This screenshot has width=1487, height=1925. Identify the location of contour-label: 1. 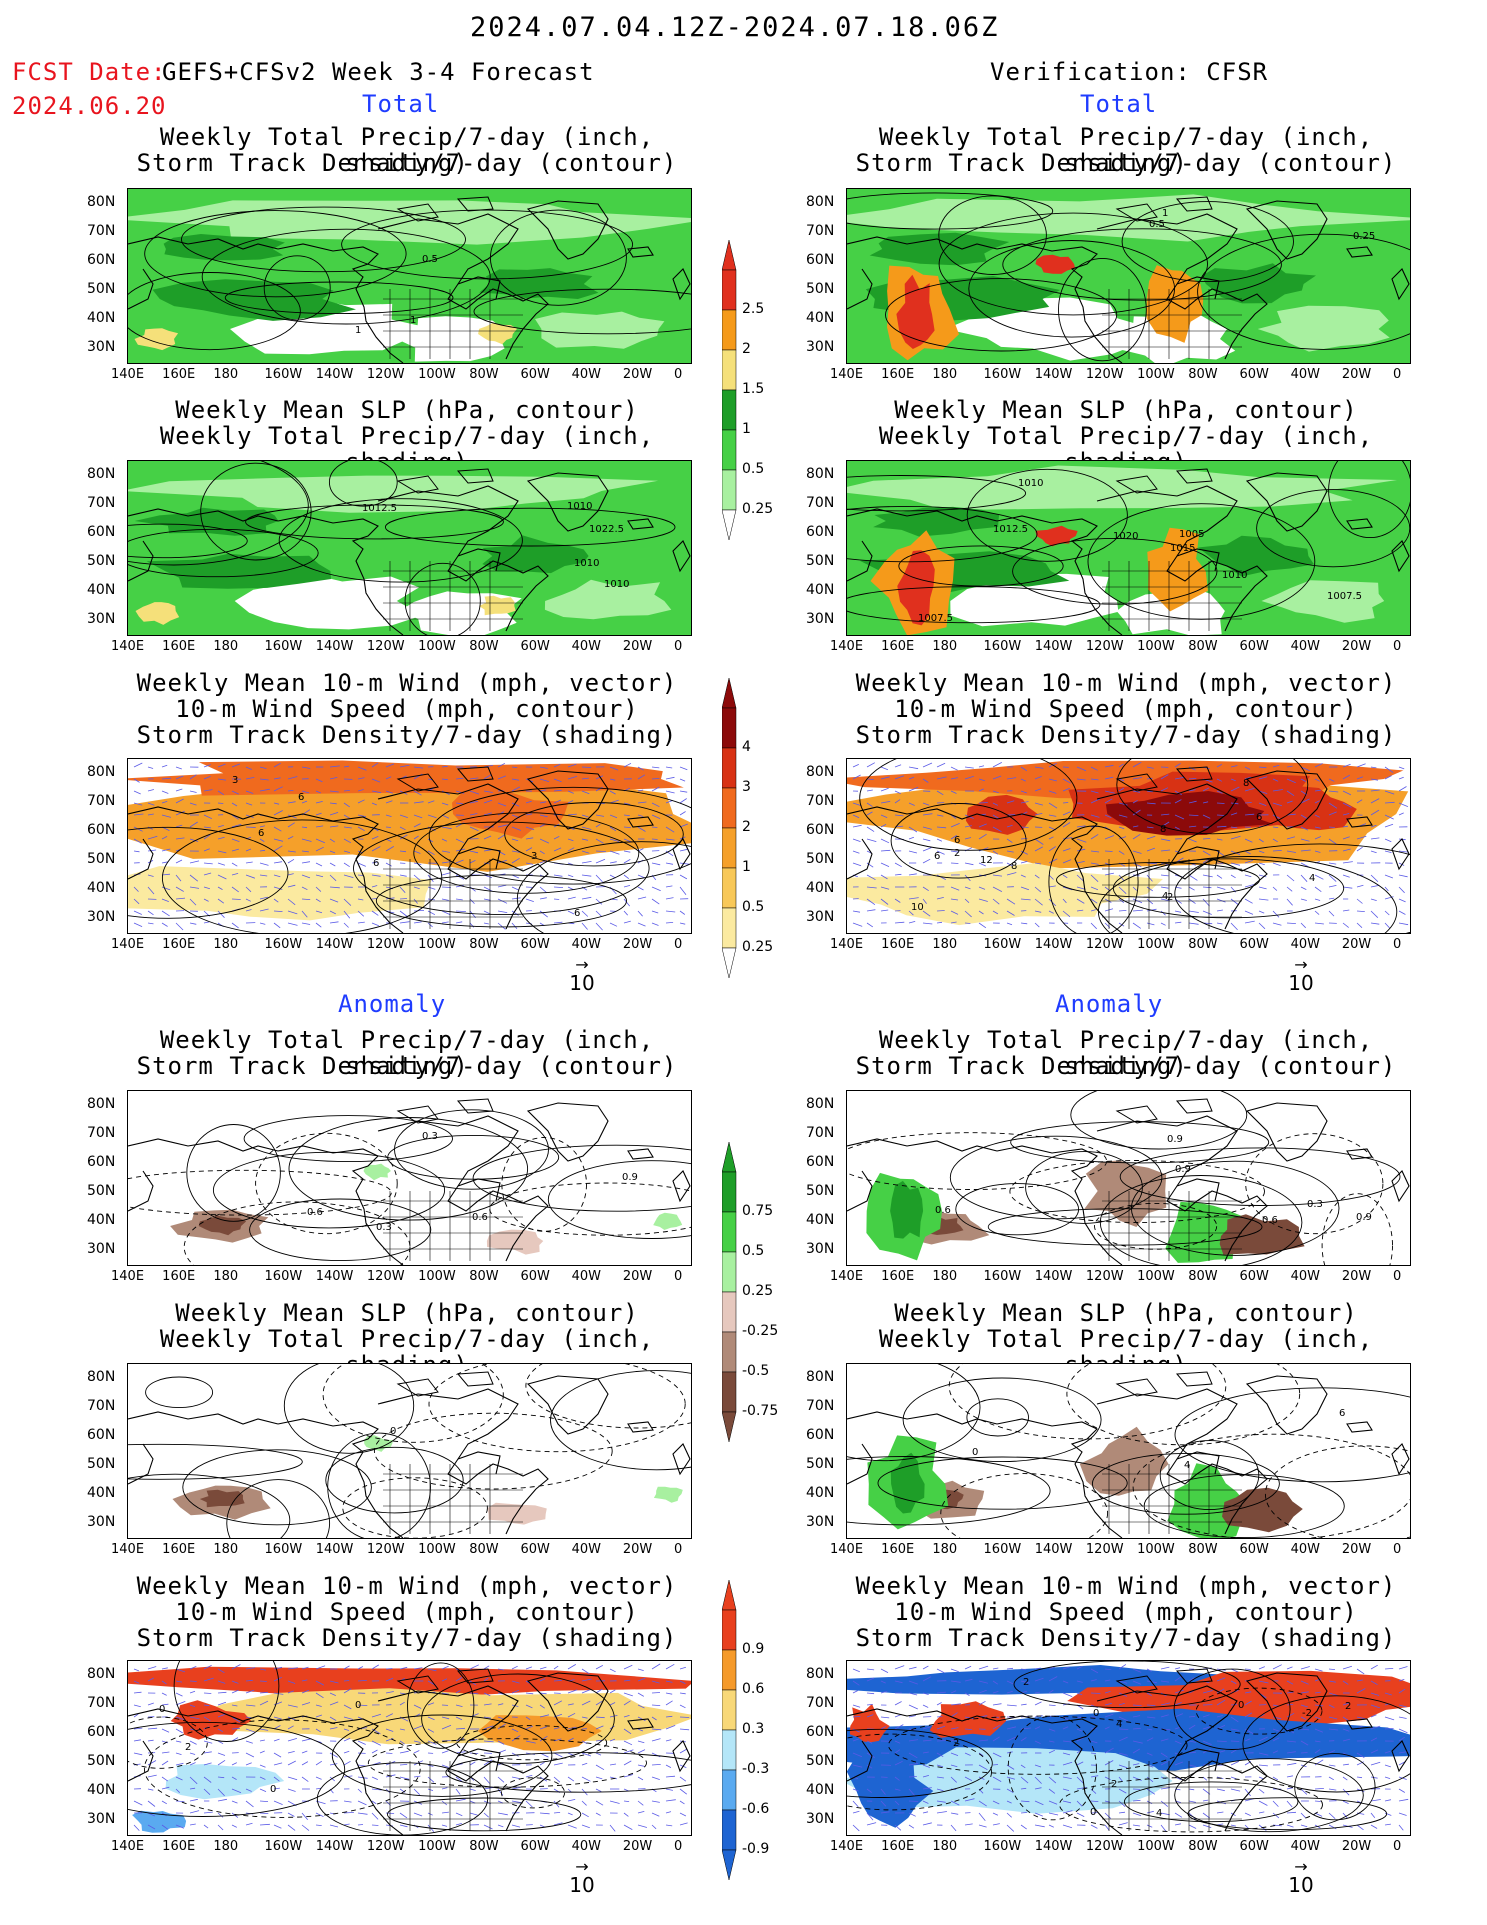
(1165, 213).